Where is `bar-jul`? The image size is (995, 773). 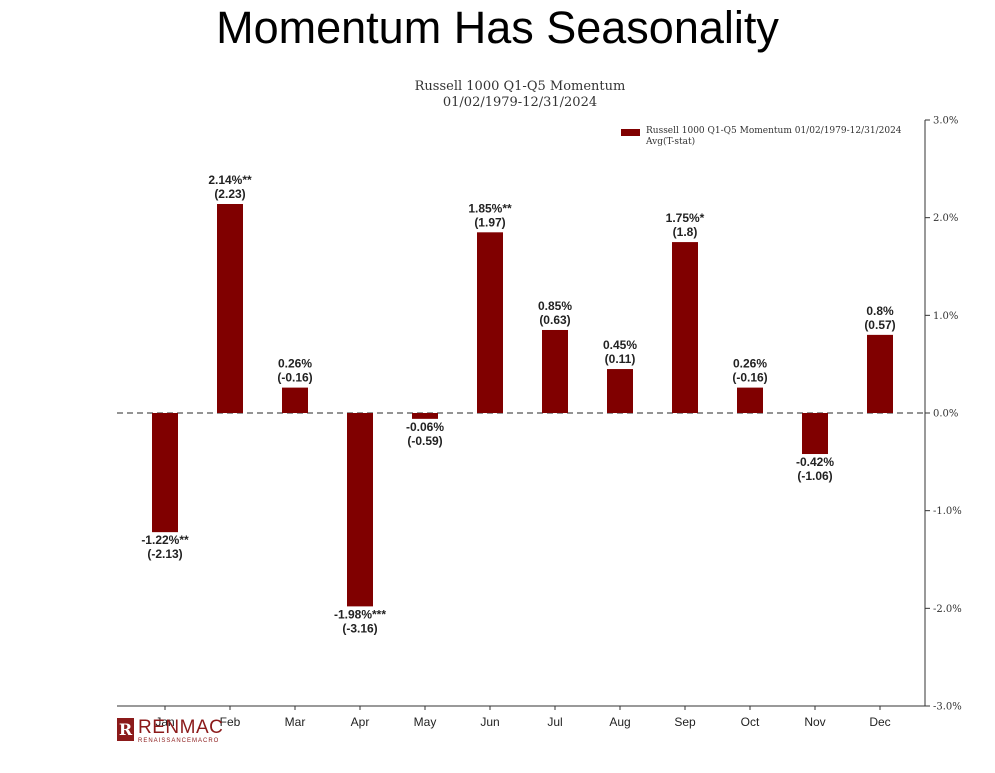 bar-jul is located at coordinates (555, 371).